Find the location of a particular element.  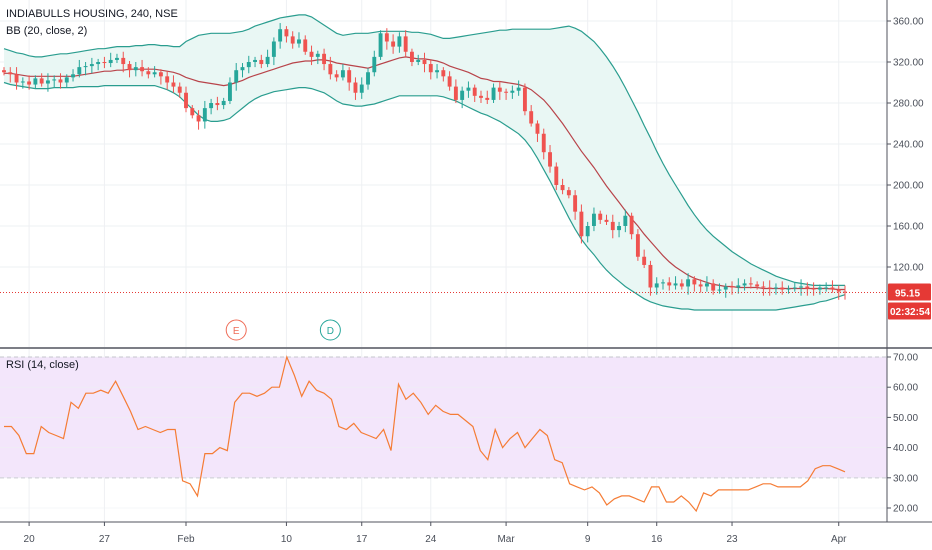

time-tick-label: Apr is located at coordinates (839, 539).